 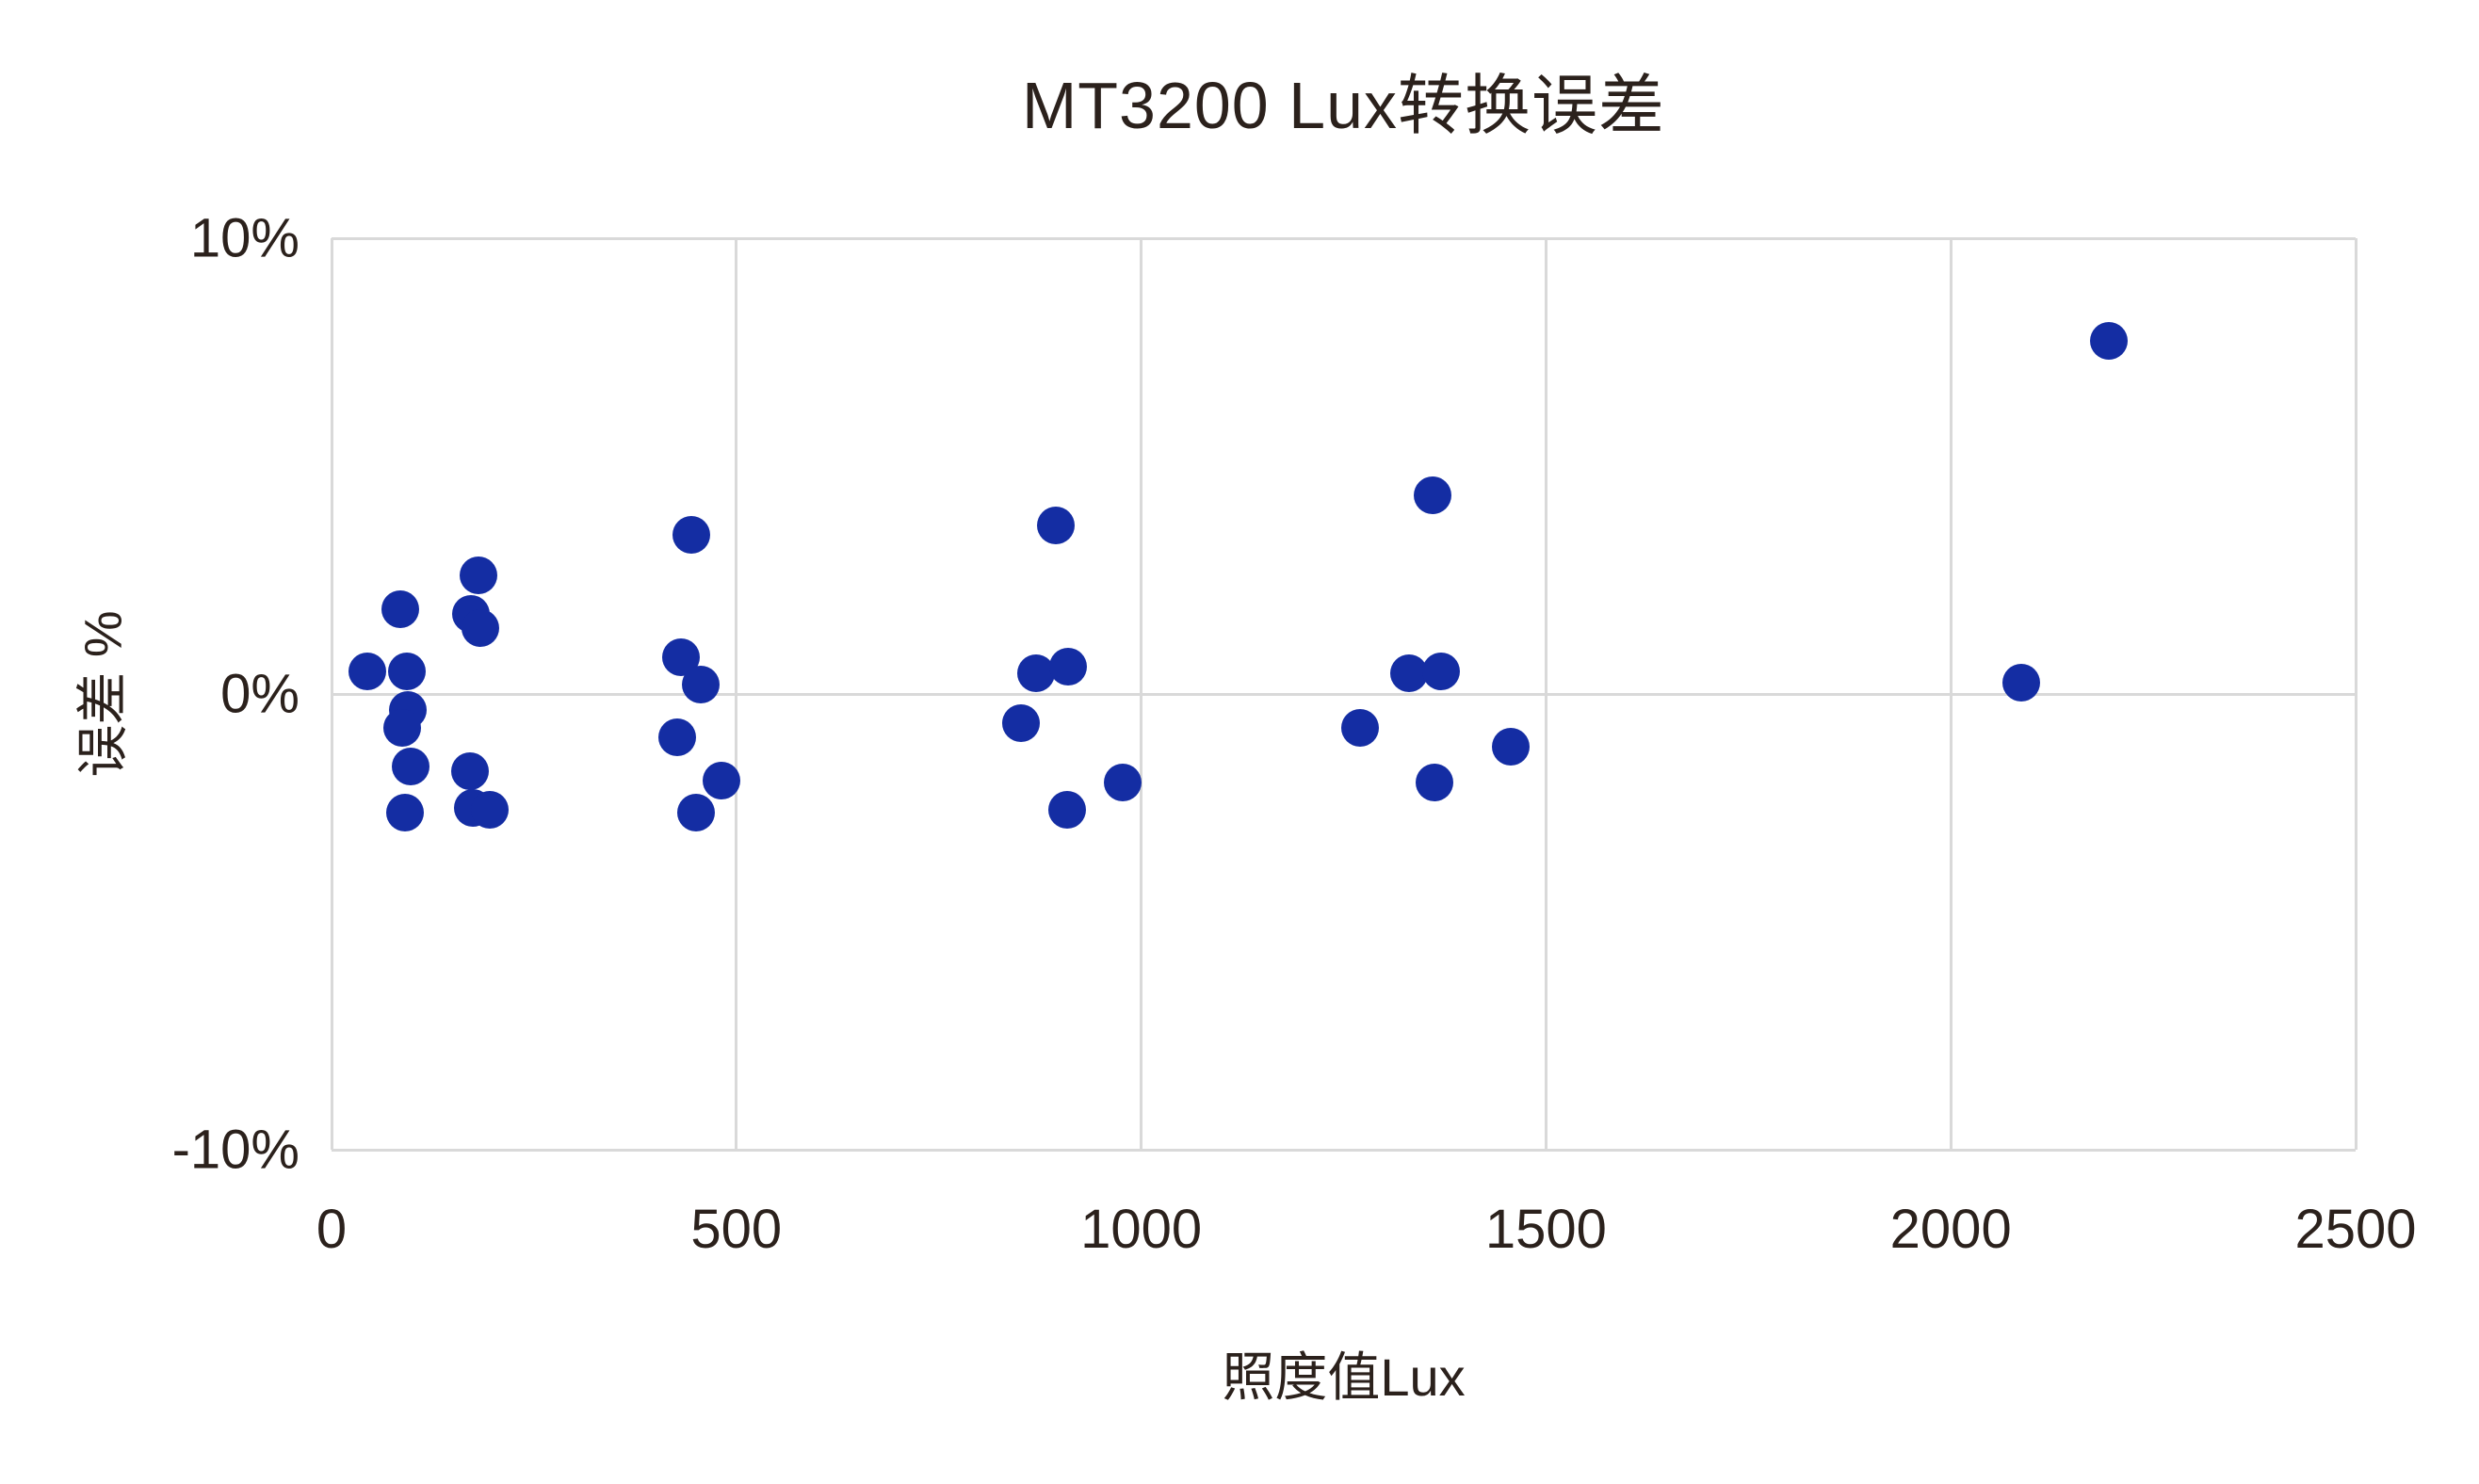 I want to click on chart-title: MT3200 Lux转换误差, so click(x=1343, y=105).